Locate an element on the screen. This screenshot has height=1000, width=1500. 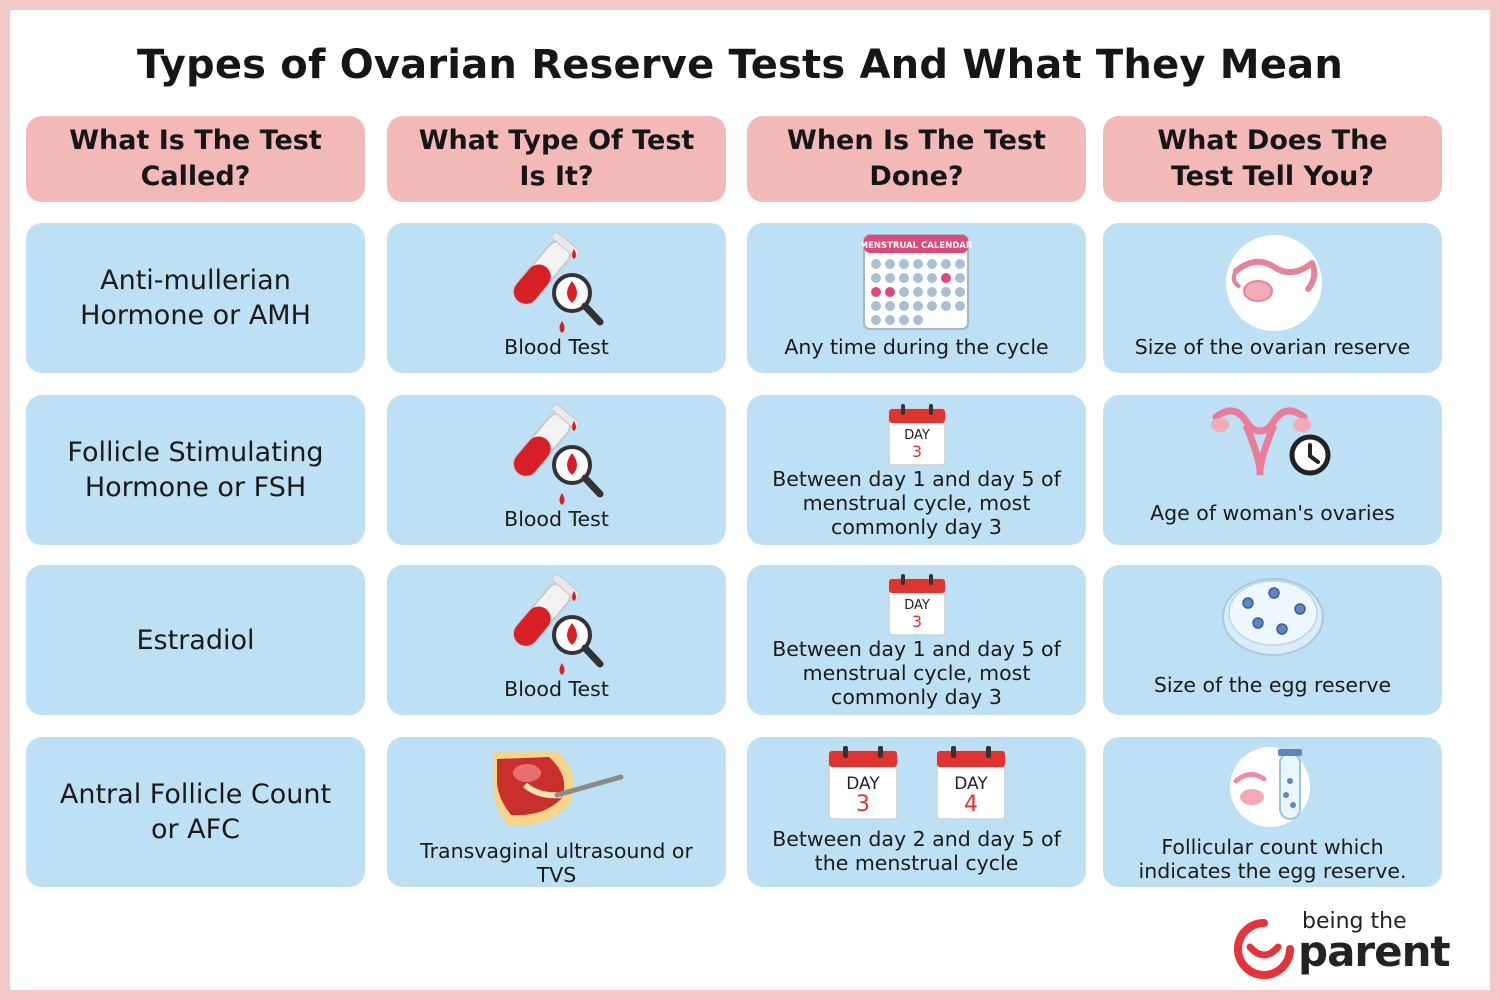
header-test-meaning: What Does The Test Tell You? is located at coordinates (1272, 159).